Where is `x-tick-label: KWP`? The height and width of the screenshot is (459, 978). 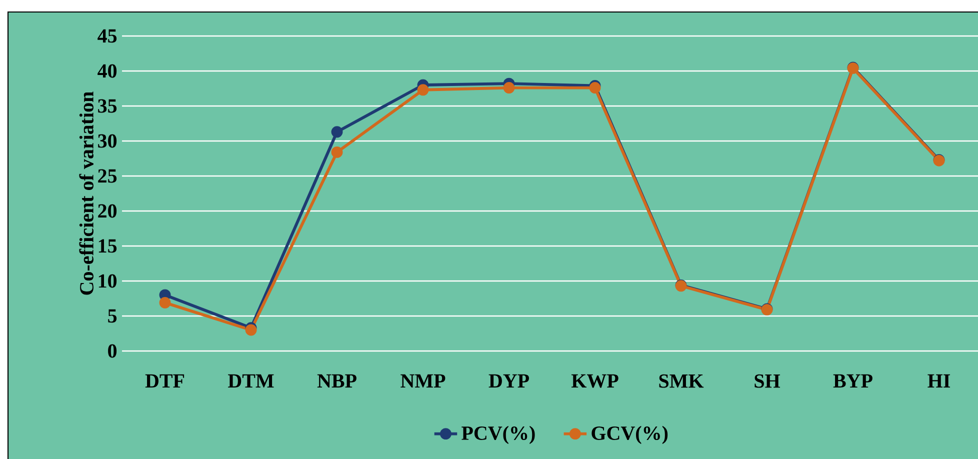
x-tick-label: KWP is located at coordinates (594, 381).